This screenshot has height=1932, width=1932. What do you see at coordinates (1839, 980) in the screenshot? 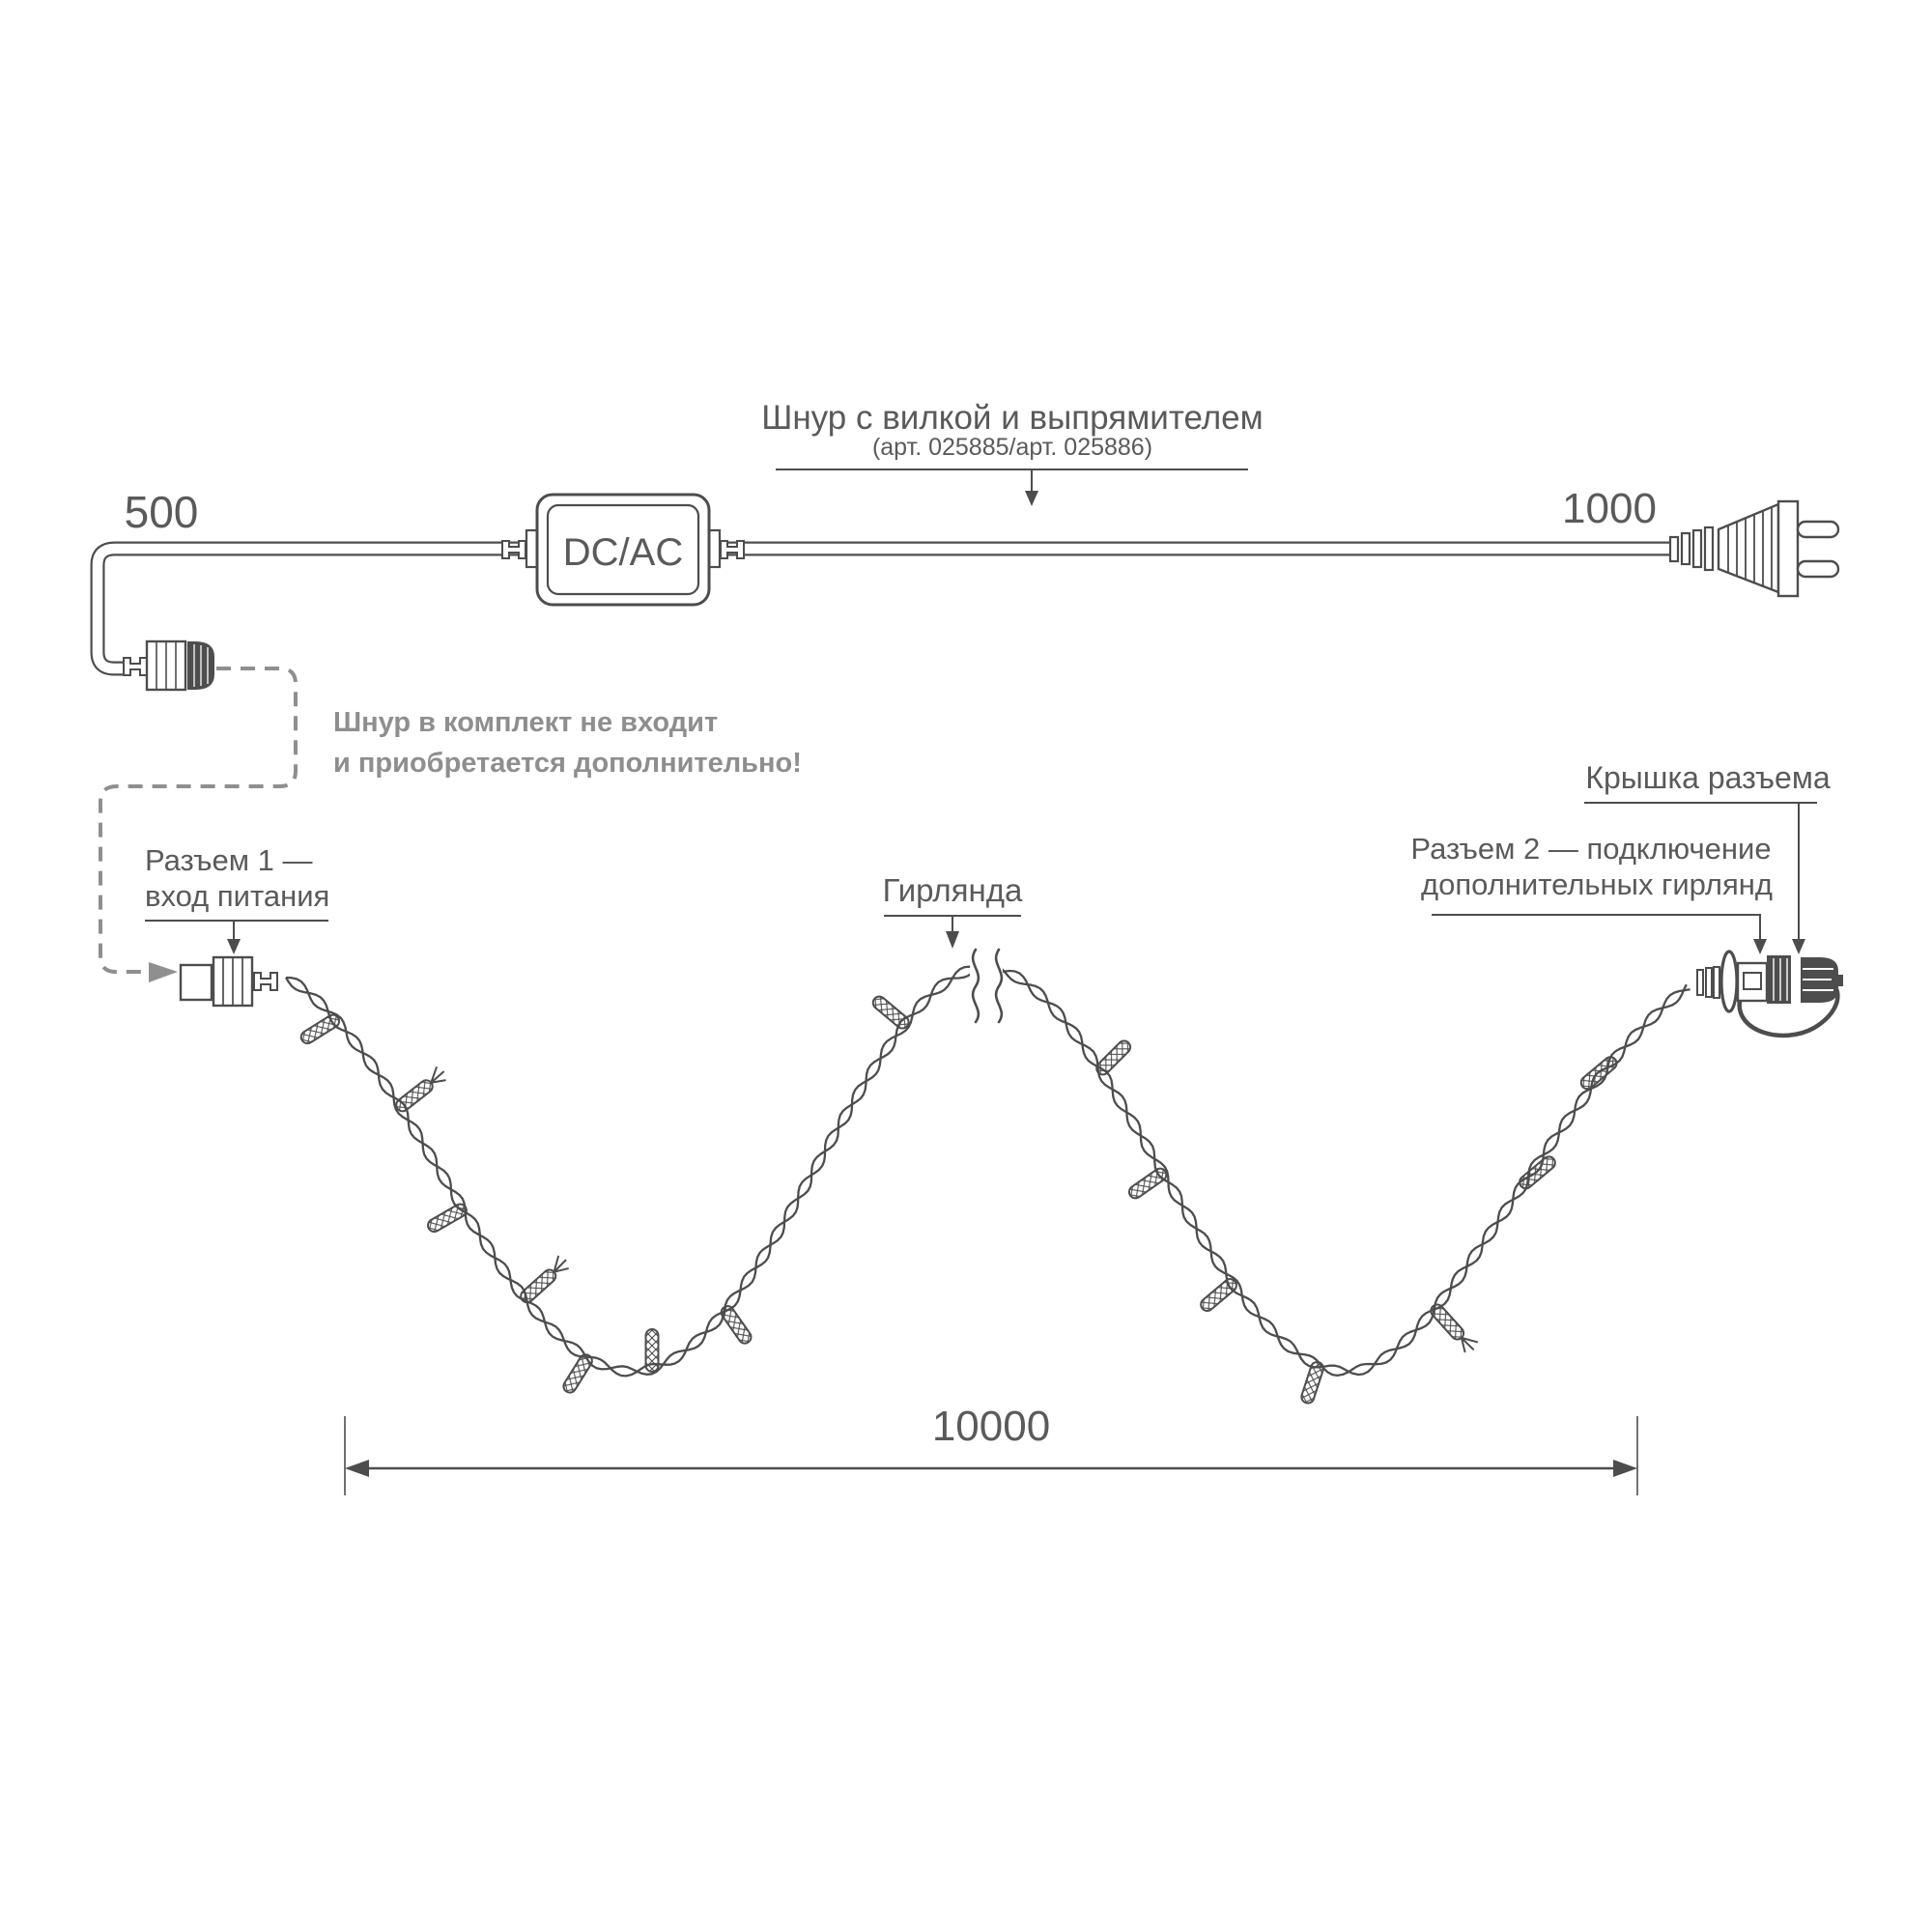
I see `connector-cap-nub` at bounding box center [1839, 980].